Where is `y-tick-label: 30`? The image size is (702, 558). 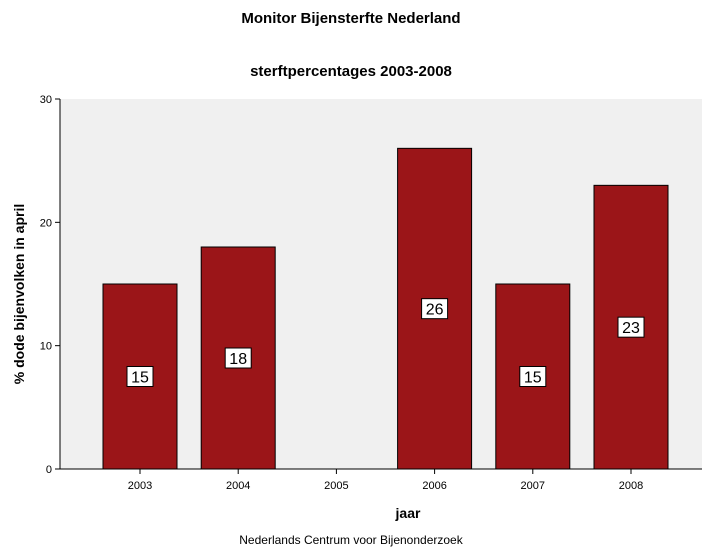
y-tick-label: 30 is located at coordinates (46, 100).